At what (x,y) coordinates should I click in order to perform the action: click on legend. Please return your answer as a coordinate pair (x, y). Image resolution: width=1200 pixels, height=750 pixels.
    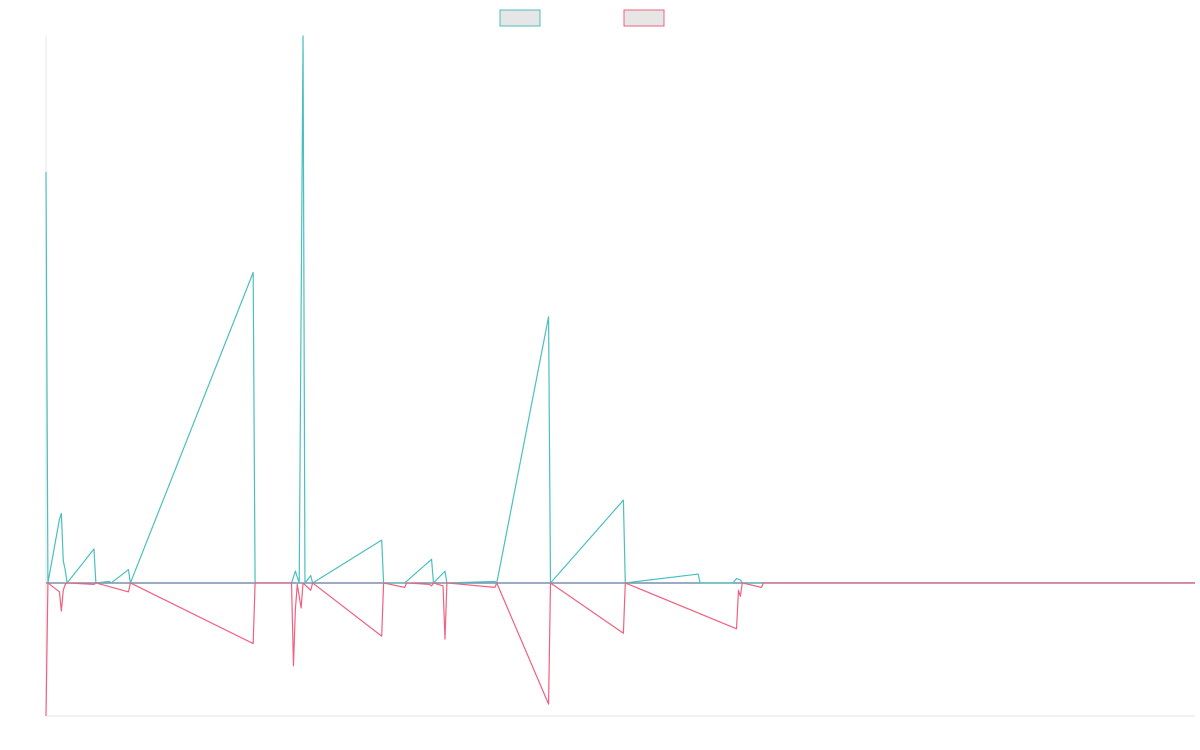
    Looking at the image, I should click on (582, 18).